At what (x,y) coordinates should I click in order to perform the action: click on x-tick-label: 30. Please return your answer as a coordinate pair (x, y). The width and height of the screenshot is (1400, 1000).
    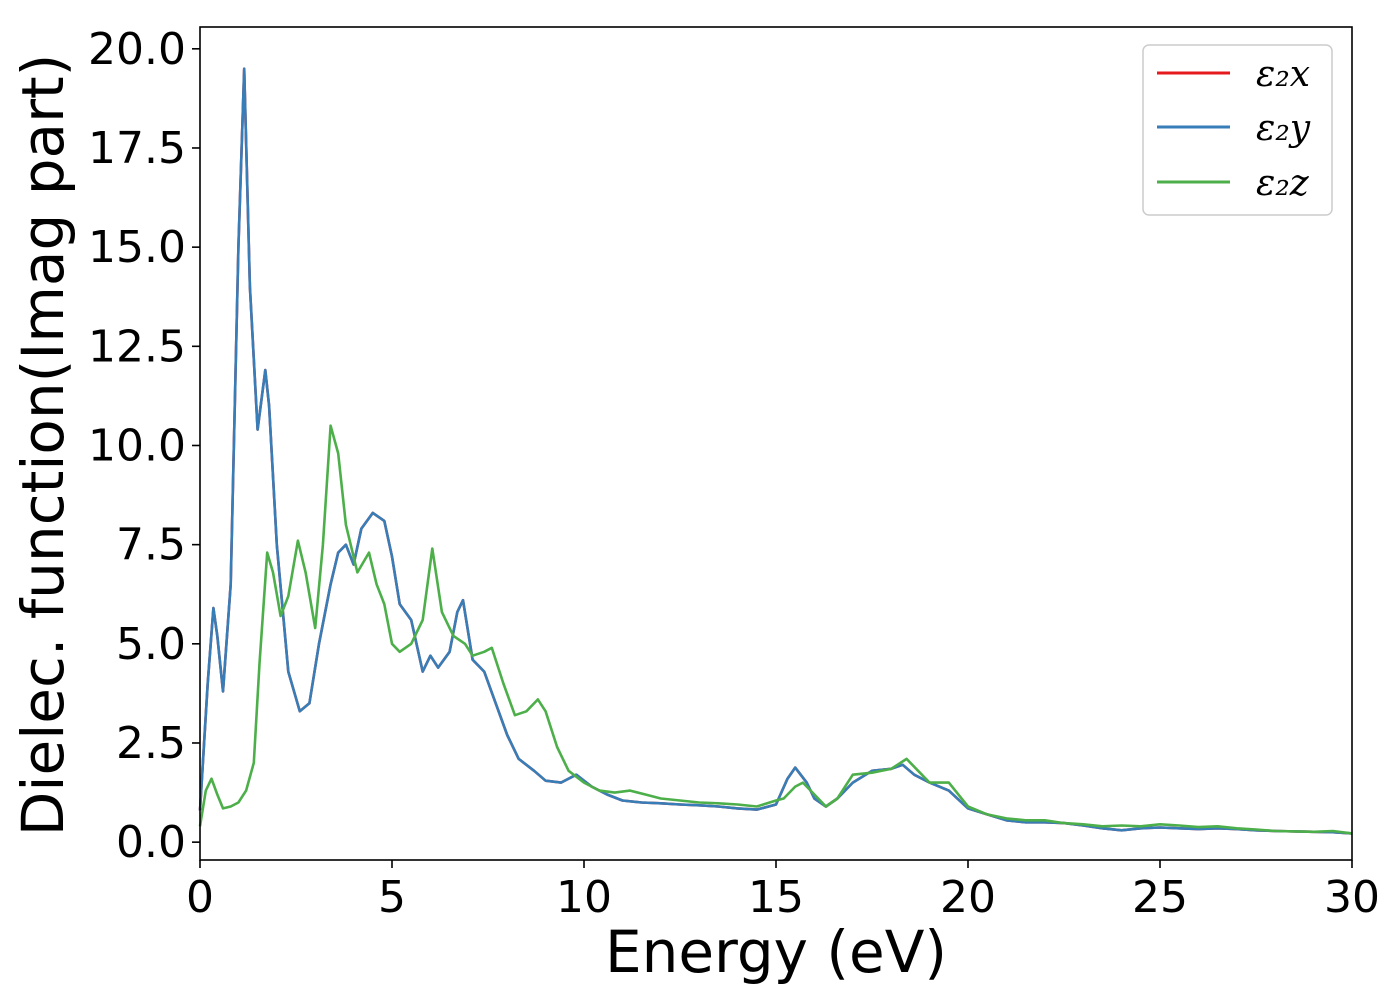
    Looking at the image, I should click on (1352, 897).